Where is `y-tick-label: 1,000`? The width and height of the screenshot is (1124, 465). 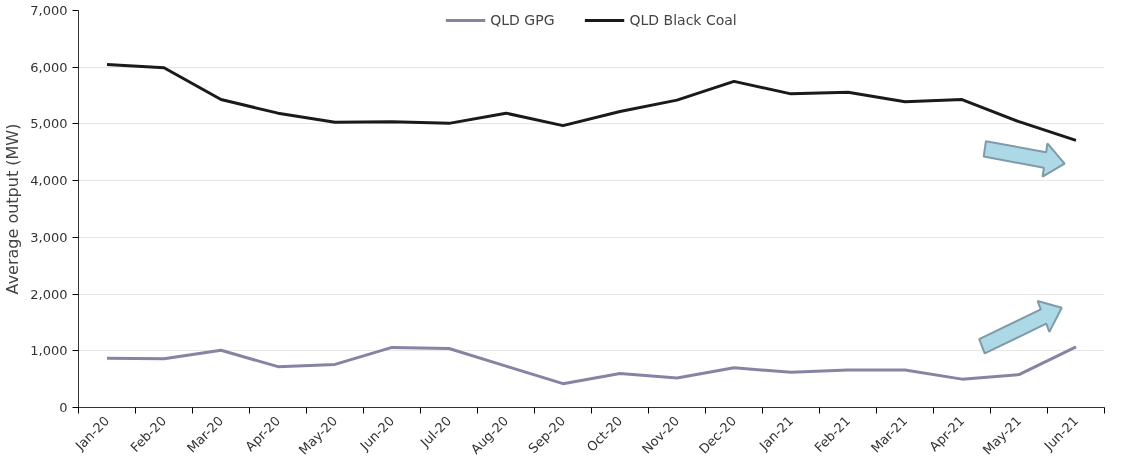
y-tick-label: 1,000 is located at coordinates (49, 351).